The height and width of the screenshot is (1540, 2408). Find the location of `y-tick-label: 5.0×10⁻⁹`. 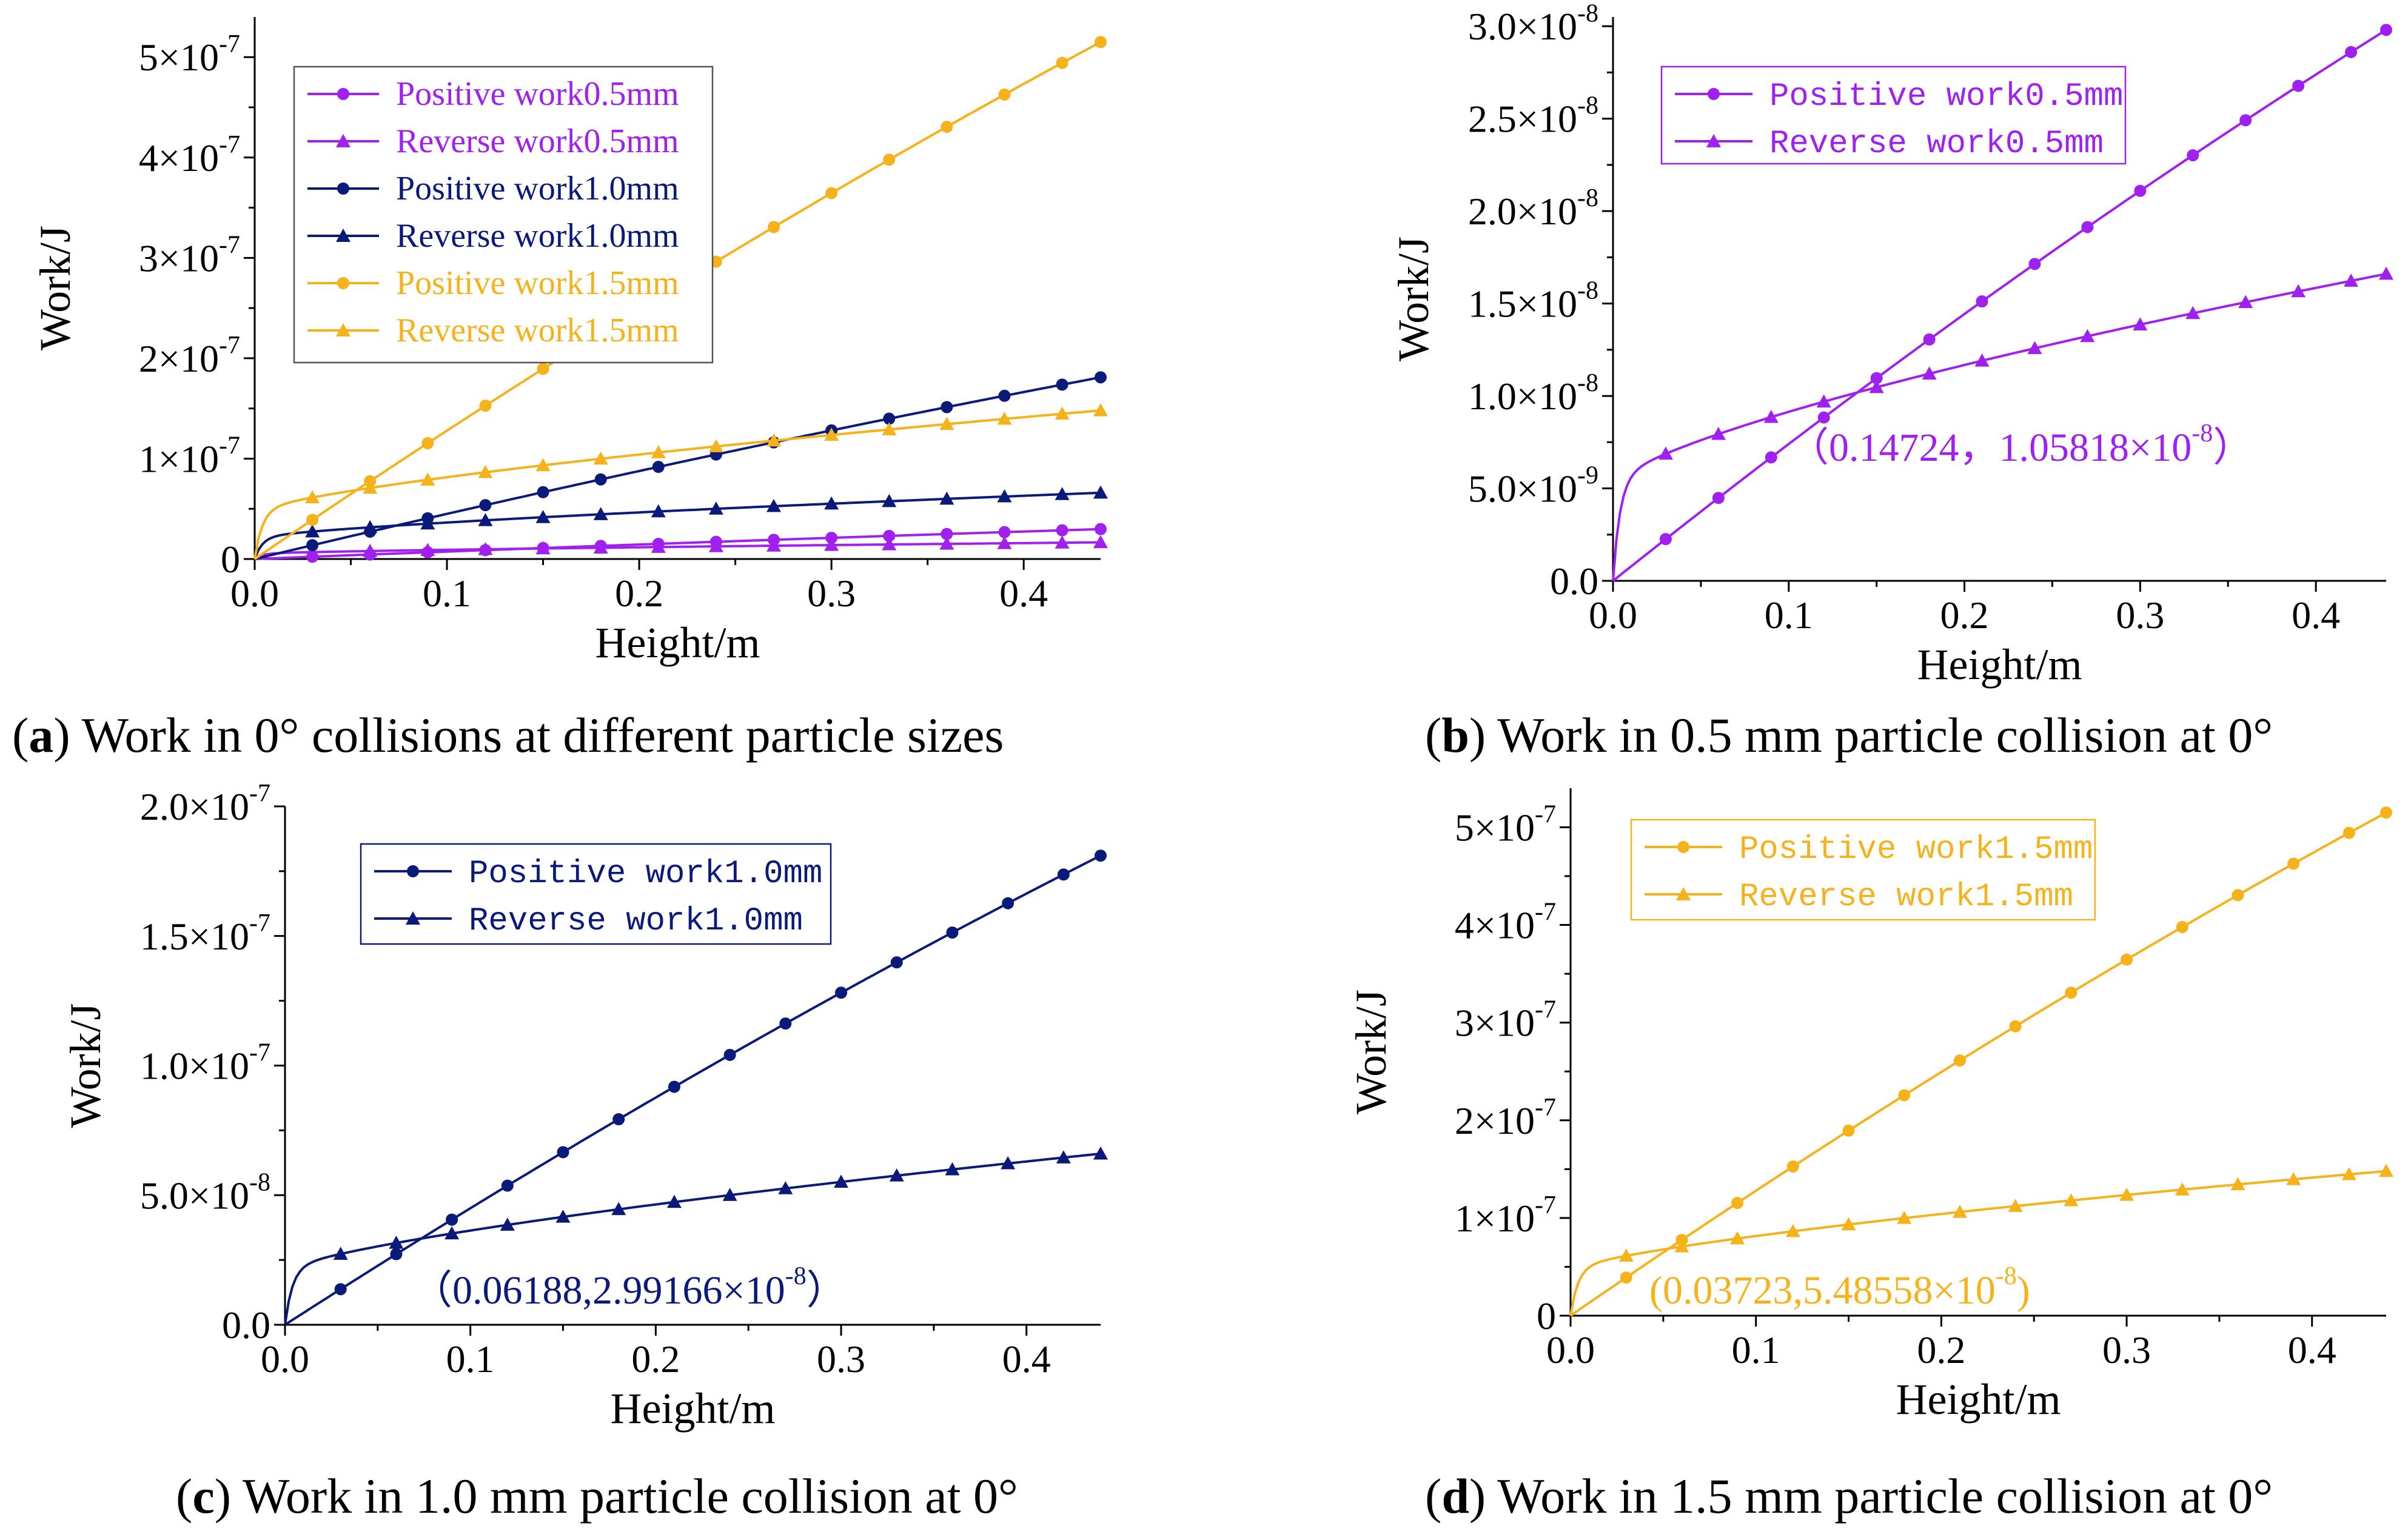

y-tick-label: 5.0×10⁻⁹ is located at coordinates (1533, 486).